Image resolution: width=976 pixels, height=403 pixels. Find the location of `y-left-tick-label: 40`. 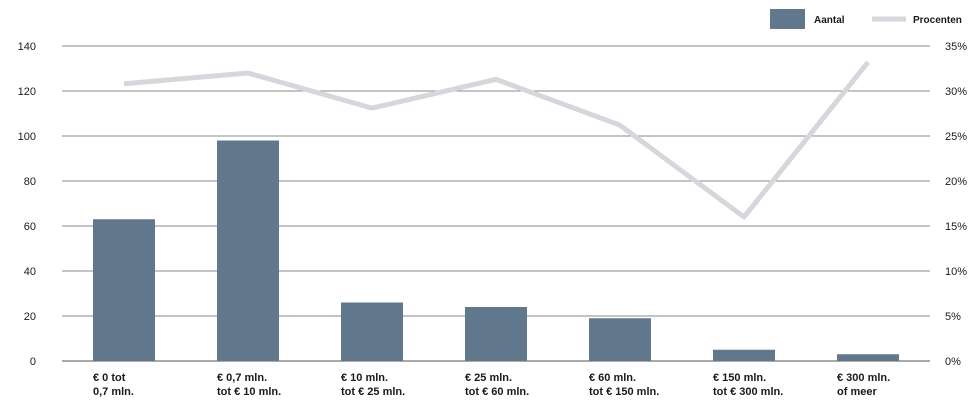

y-left-tick-label: 40 is located at coordinates (30, 272).